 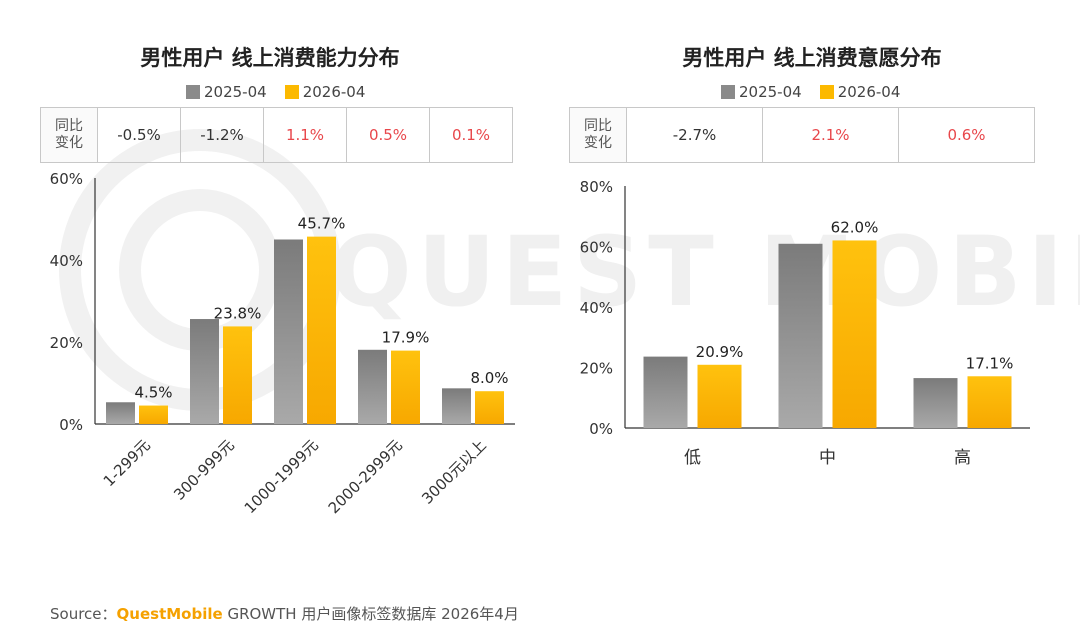 I want to click on x-tick-label: 中, so click(x=827, y=458).